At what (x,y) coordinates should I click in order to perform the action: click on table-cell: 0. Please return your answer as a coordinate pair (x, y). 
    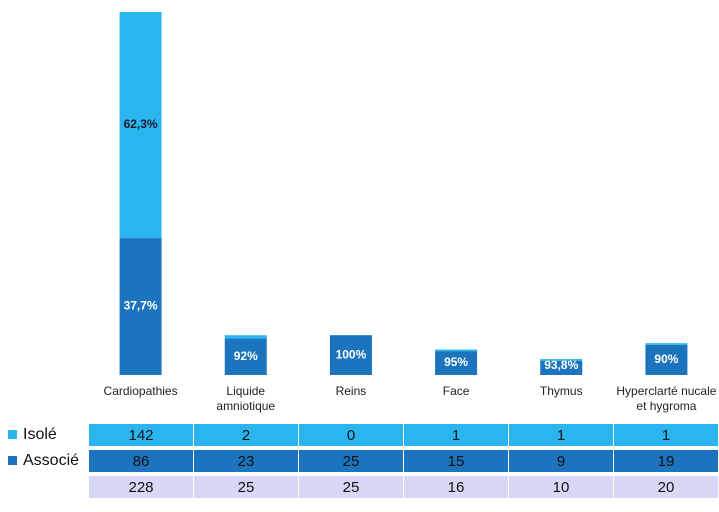
    Looking at the image, I should click on (351, 435).